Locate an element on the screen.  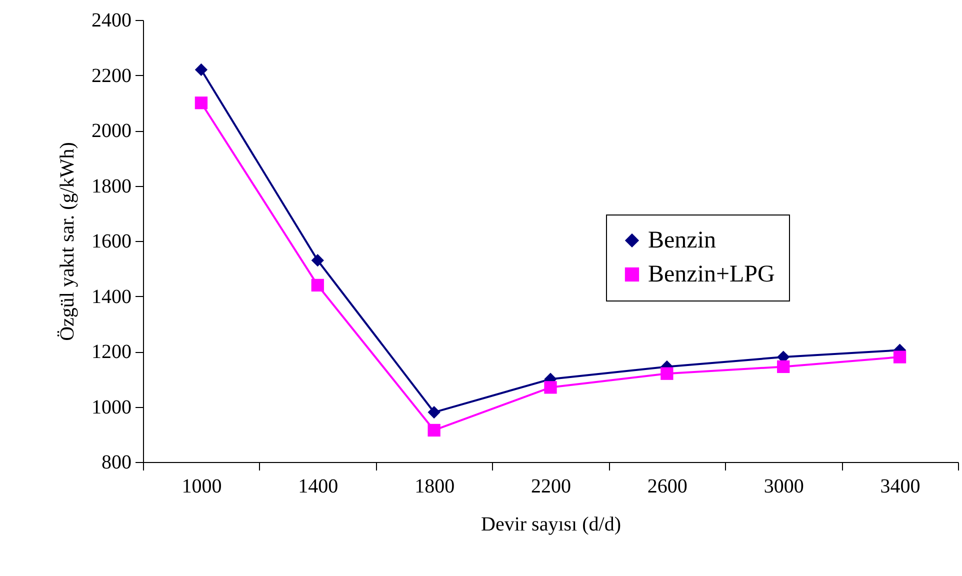
y-tick-label: 1000 is located at coordinates (112, 407).